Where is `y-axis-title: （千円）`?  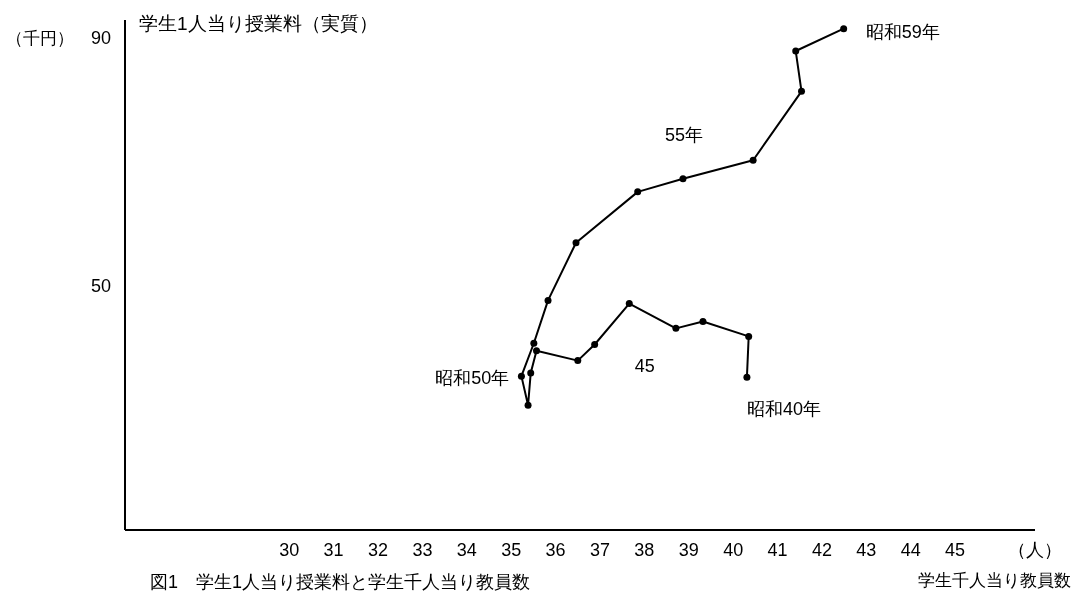 y-axis-title: （千円） is located at coordinates (40, 38).